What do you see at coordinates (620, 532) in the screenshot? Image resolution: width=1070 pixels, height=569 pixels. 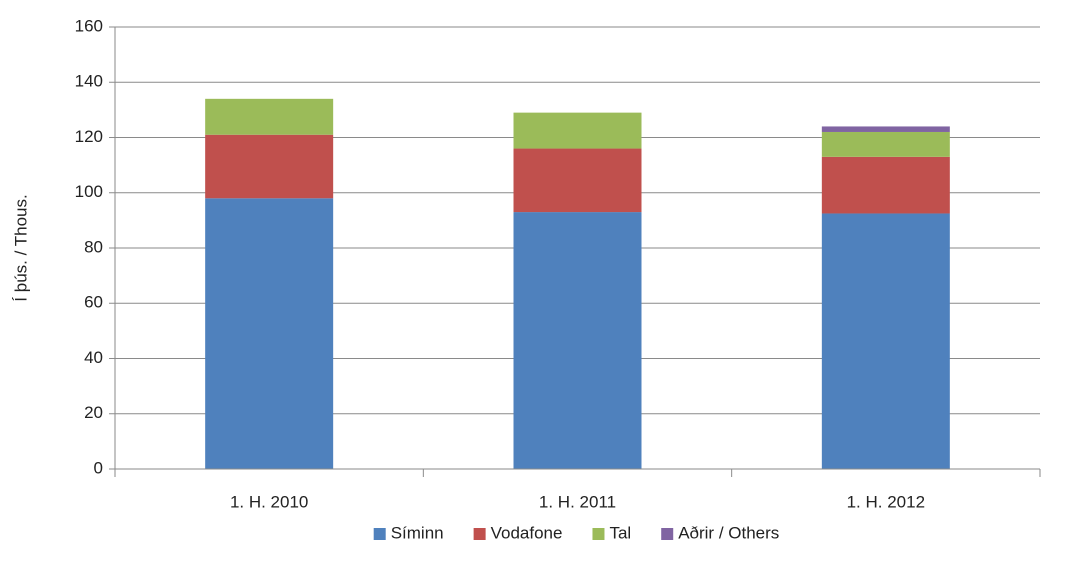 I see `legend-label: Tal` at bounding box center [620, 532].